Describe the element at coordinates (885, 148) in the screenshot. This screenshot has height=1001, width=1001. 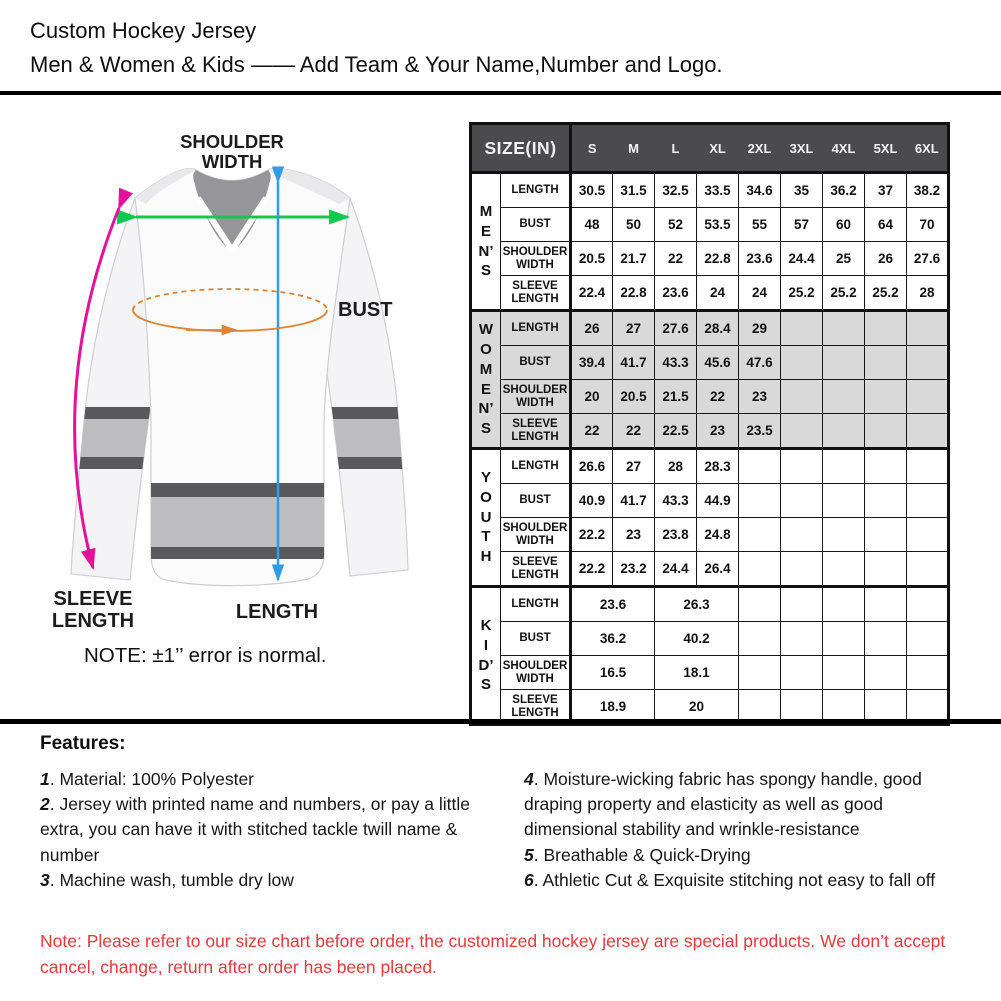
I see `size-col-header-5XL: 5XL` at that location.